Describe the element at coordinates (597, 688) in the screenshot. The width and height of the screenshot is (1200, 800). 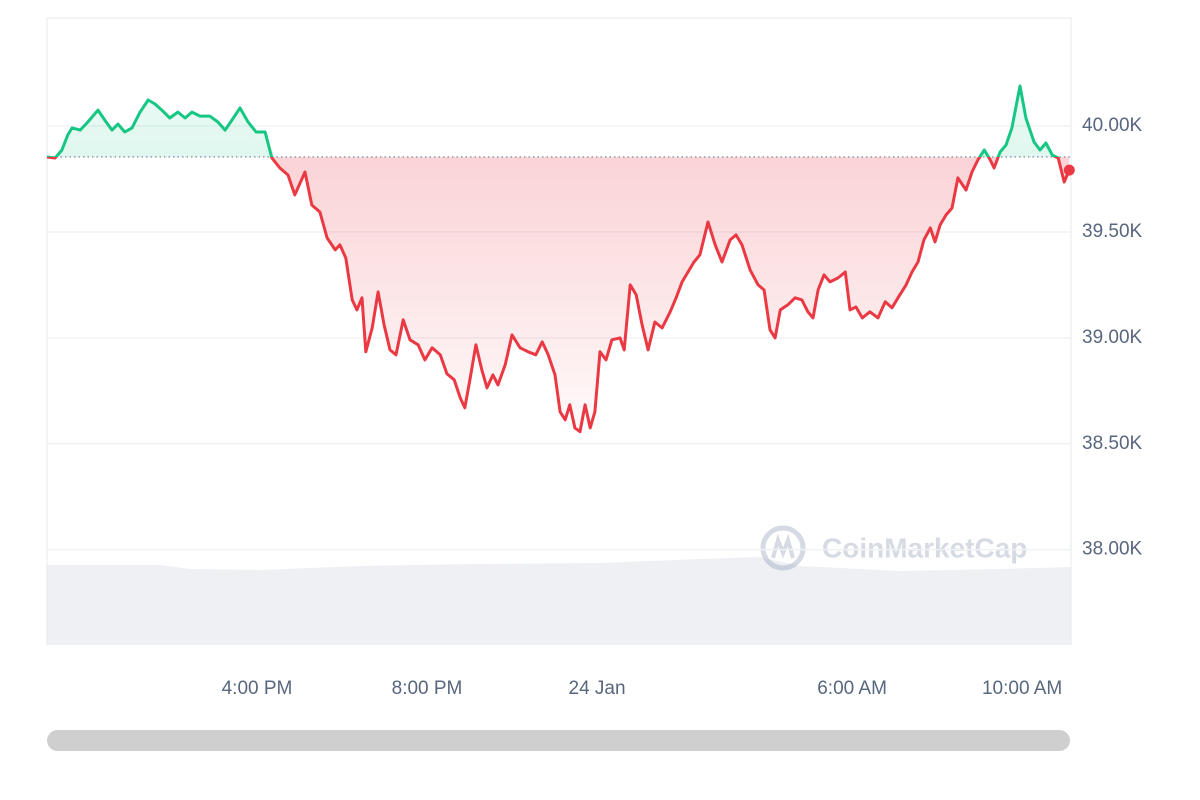
I see `x-tick-label: 24 Jan` at that location.